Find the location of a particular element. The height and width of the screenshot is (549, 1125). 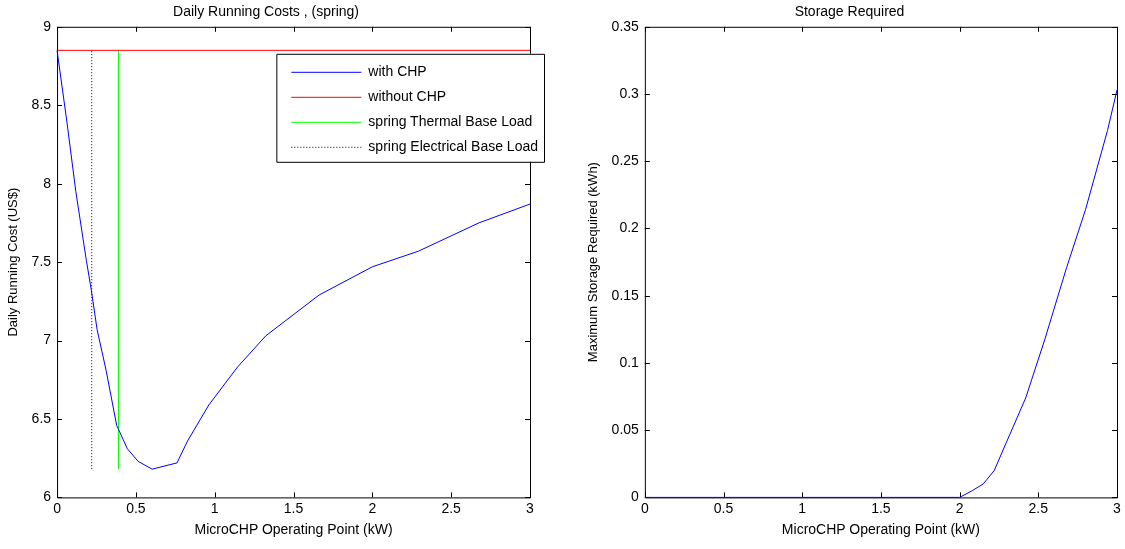

y-tick-label: 8.5 is located at coordinates (41, 104).